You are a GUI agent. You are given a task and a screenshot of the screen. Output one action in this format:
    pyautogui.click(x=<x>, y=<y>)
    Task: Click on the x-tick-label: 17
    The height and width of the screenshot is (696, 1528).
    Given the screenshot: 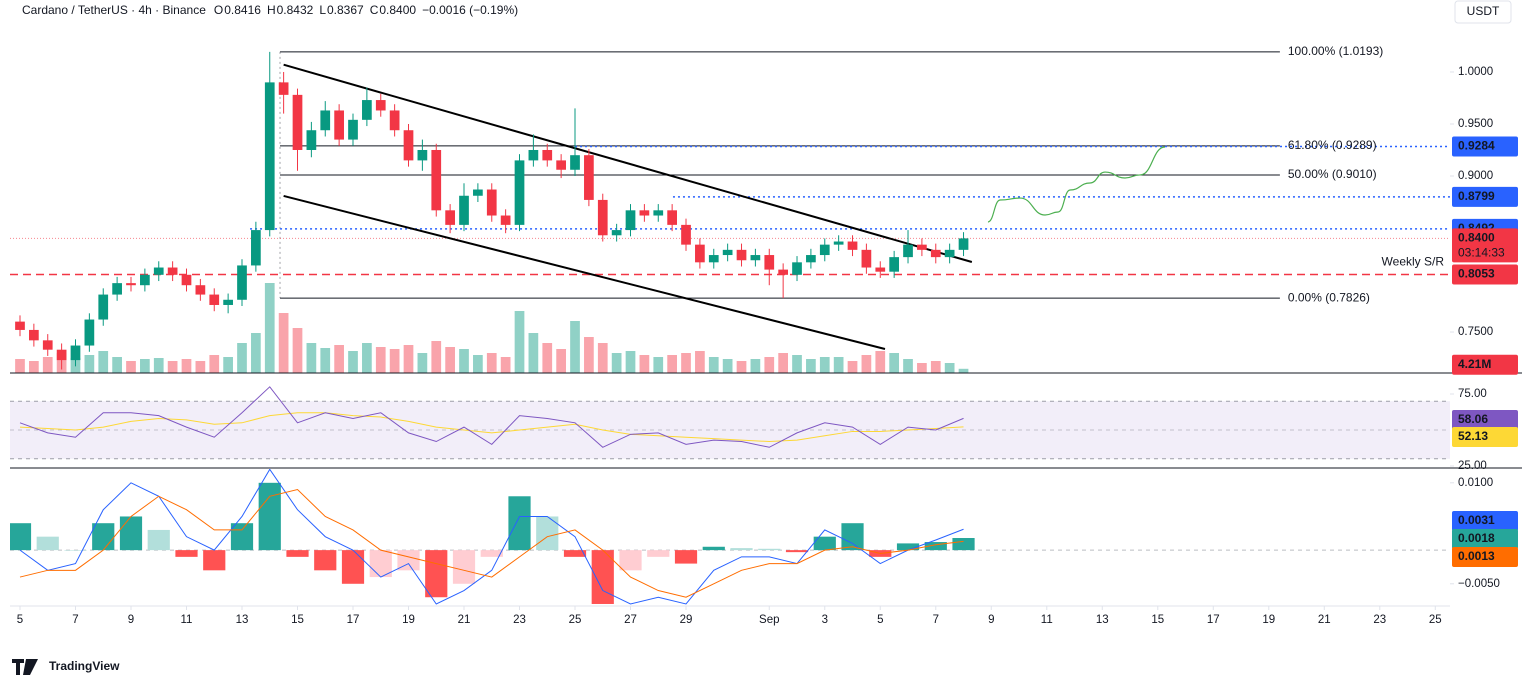 What is the action you would take?
    pyautogui.click(x=353, y=620)
    